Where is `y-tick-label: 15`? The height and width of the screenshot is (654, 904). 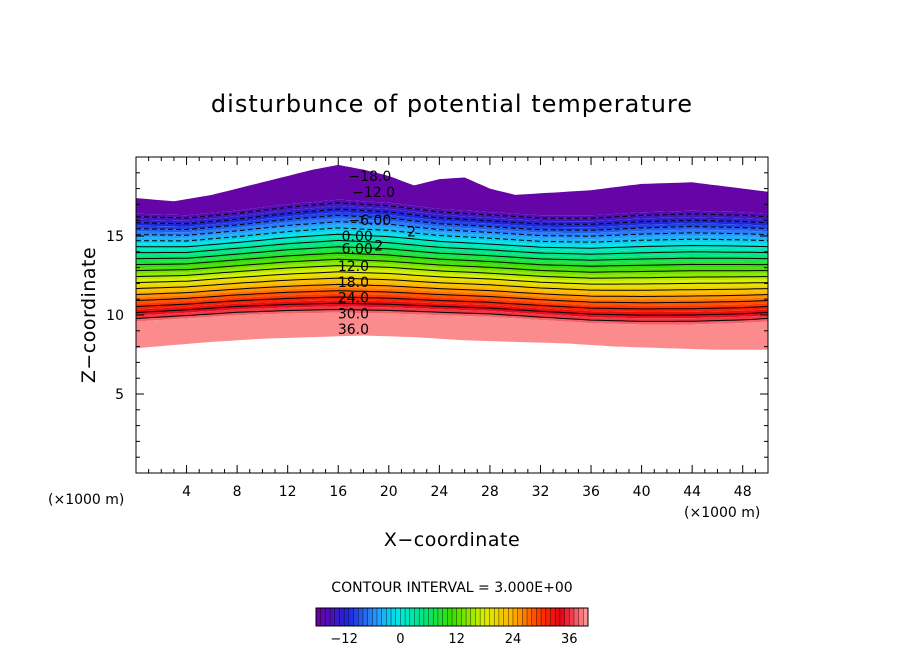 y-tick-label: 15 is located at coordinates (115, 237).